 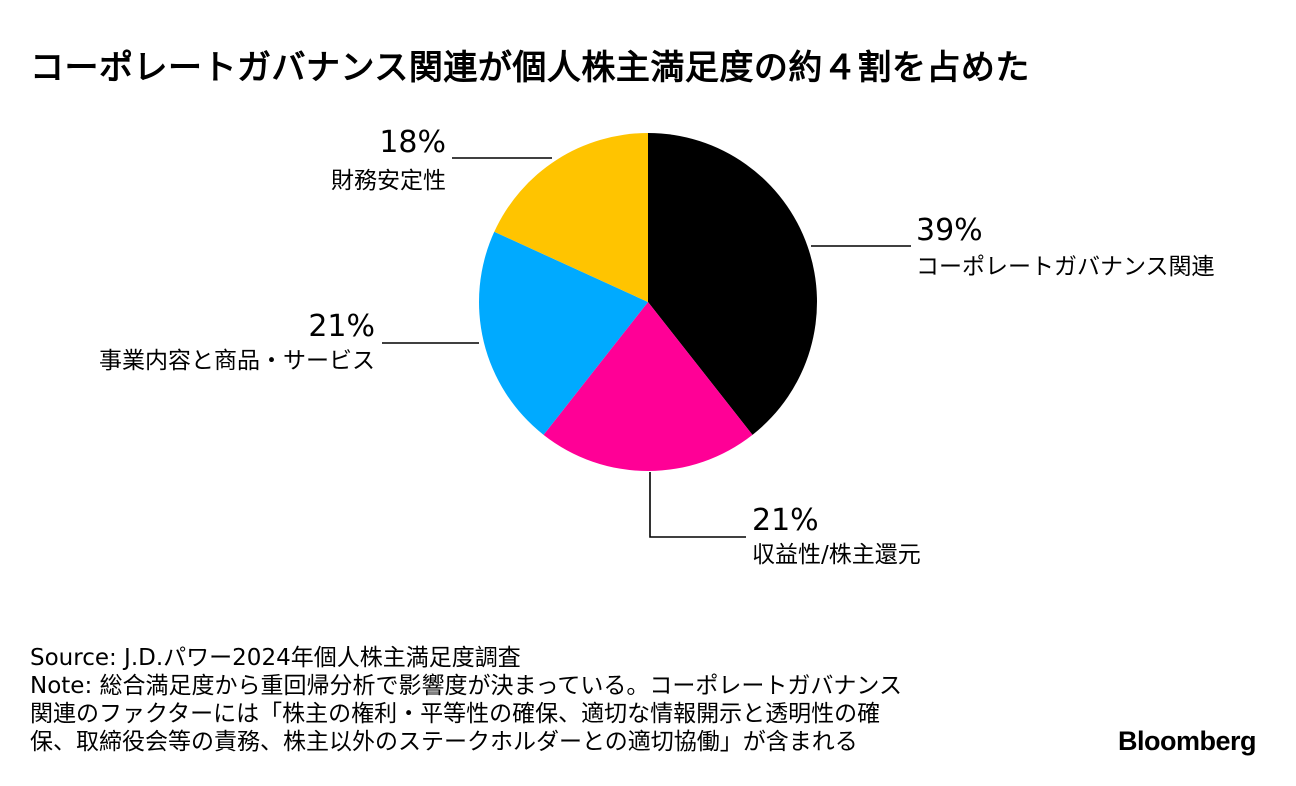 I want to click on chart-title: コーポレートガバナンス関連が個人株主満足度の約４割を占めた, so click(x=530, y=68).